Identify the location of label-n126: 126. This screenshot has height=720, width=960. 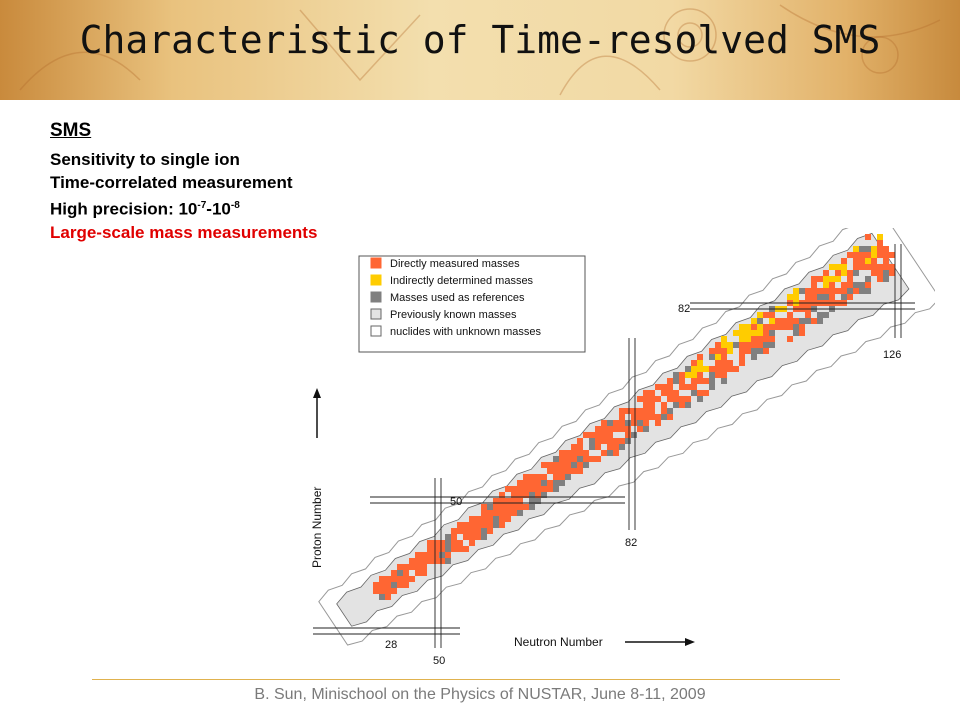
(892, 355).